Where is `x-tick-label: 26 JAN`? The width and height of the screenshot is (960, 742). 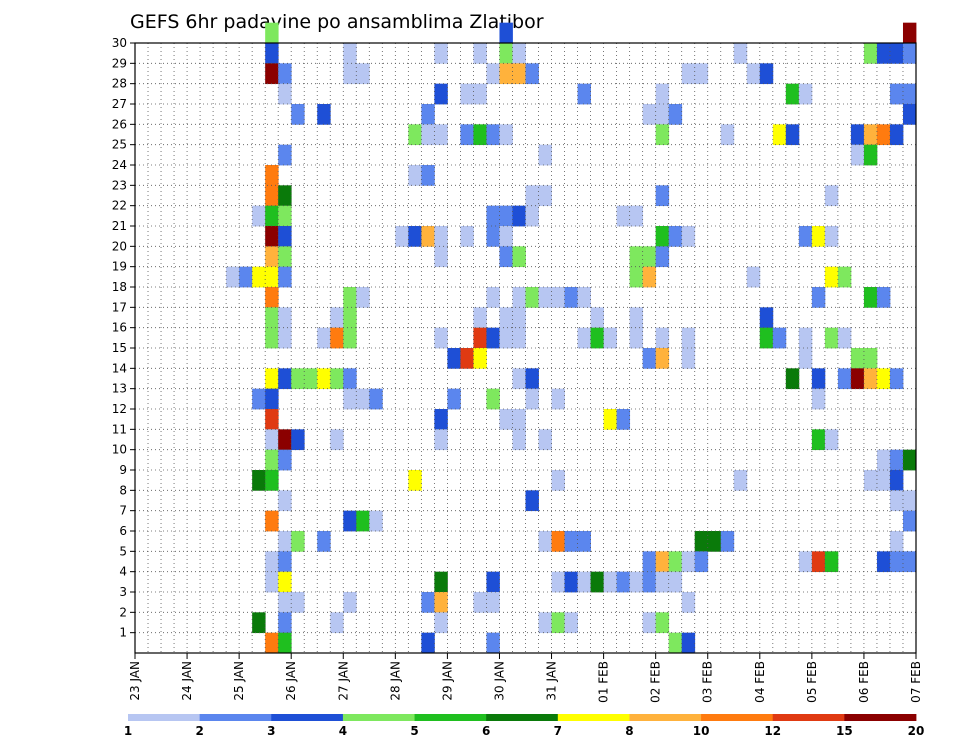
x-tick-label: 26 JAN is located at coordinates (291, 681).